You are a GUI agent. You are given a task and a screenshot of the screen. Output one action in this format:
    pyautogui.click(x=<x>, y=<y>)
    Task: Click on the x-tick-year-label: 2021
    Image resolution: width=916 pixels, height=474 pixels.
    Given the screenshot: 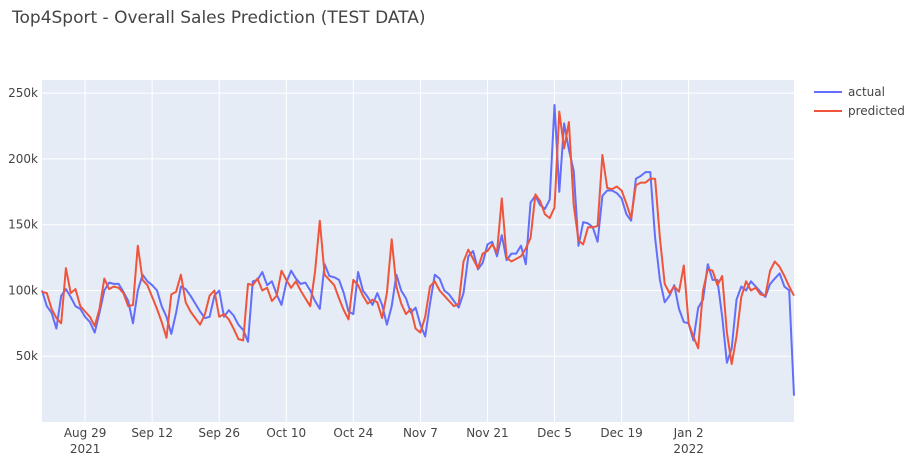 What is the action you would take?
    pyautogui.click(x=85, y=449)
    